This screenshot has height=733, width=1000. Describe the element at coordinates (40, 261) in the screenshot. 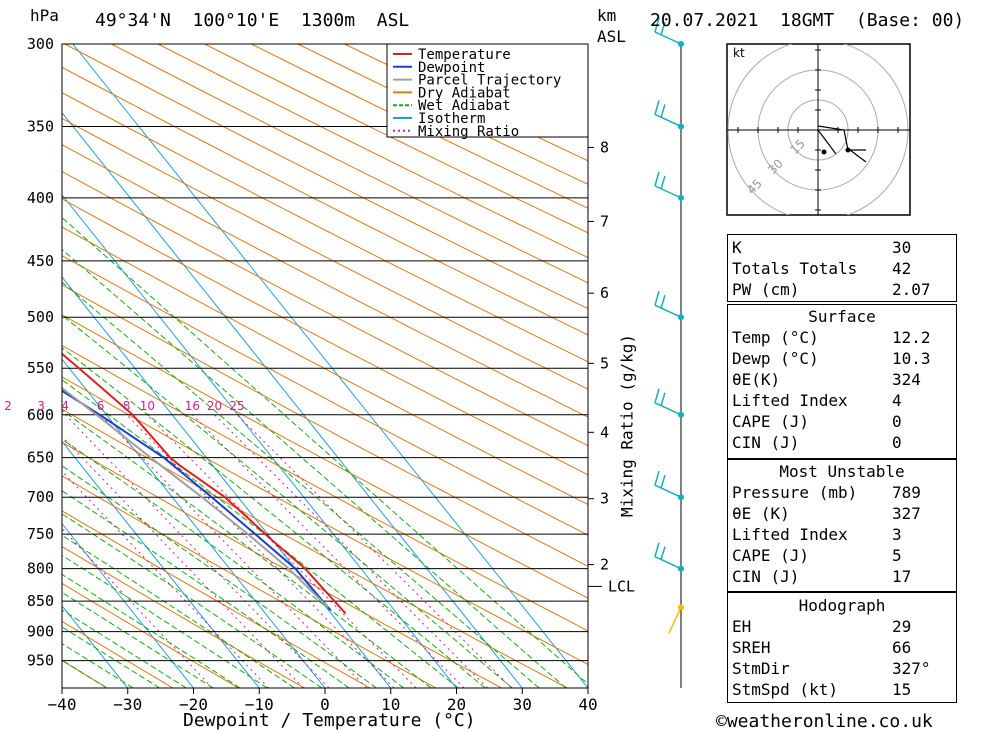

I see `y-tick-label: 450` at that location.